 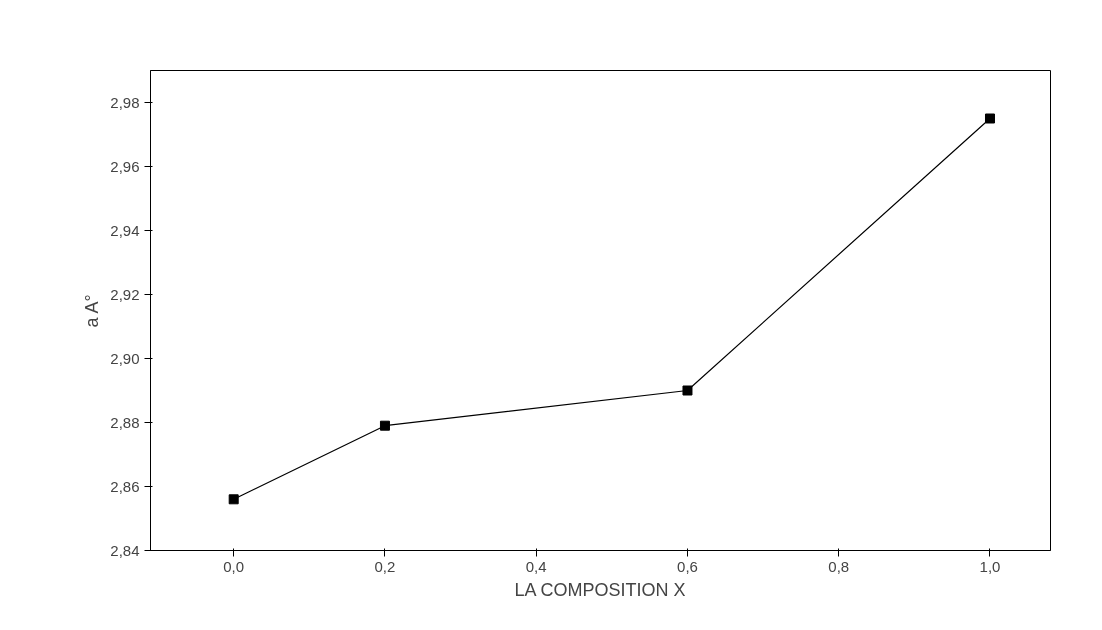 What do you see at coordinates (990, 566) in the screenshot?
I see `x-tick-label: 1,0` at bounding box center [990, 566].